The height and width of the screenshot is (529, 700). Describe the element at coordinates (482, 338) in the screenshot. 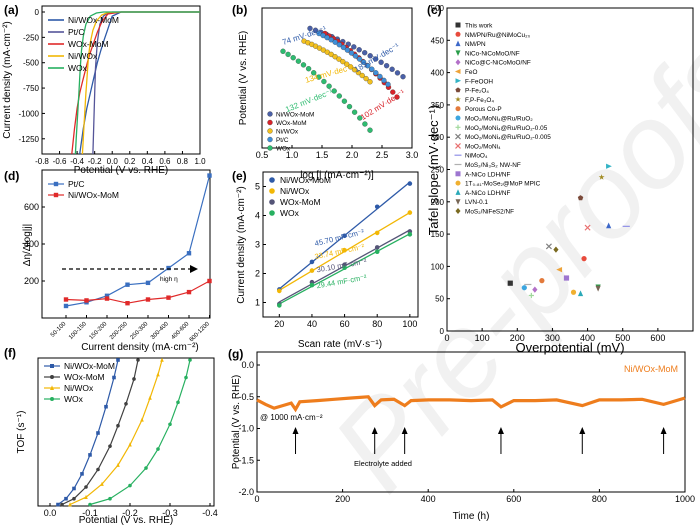

I see `x-tick-label: 100` at that location.